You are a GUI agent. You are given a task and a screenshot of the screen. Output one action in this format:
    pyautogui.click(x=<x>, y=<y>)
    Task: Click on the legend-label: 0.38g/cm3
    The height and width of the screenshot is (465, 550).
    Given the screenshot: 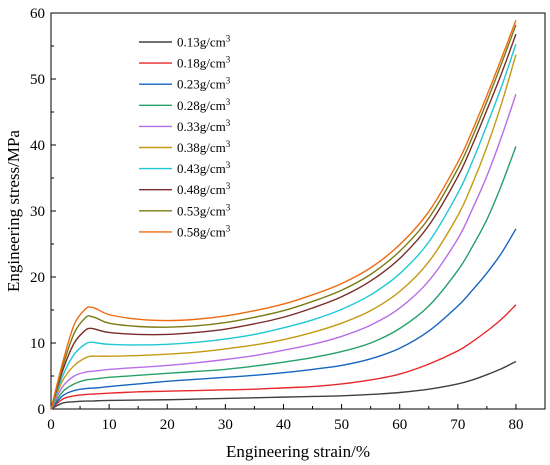 What is the action you would take?
    pyautogui.click(x=204, y=147)
    